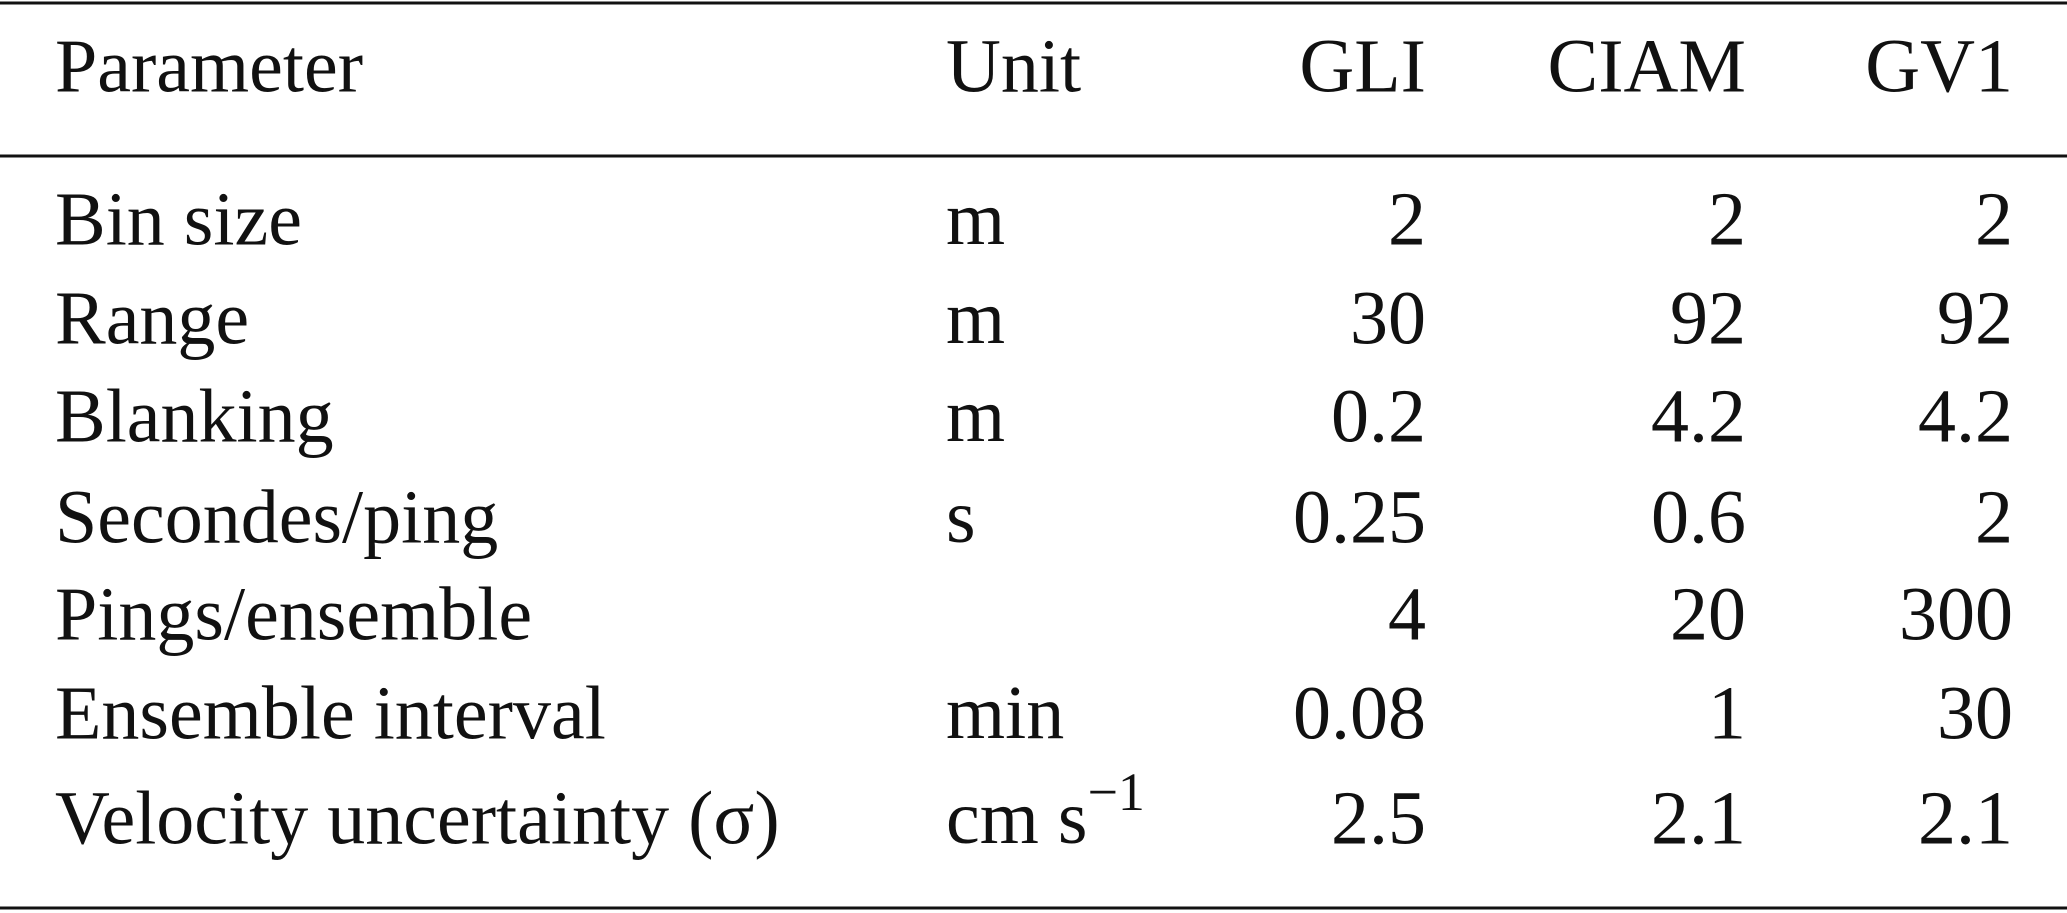  What do you see at coordinates (1939, 66) in the screenshot?
I see `header-cell: GV1` at bounding box center [1939, 66].